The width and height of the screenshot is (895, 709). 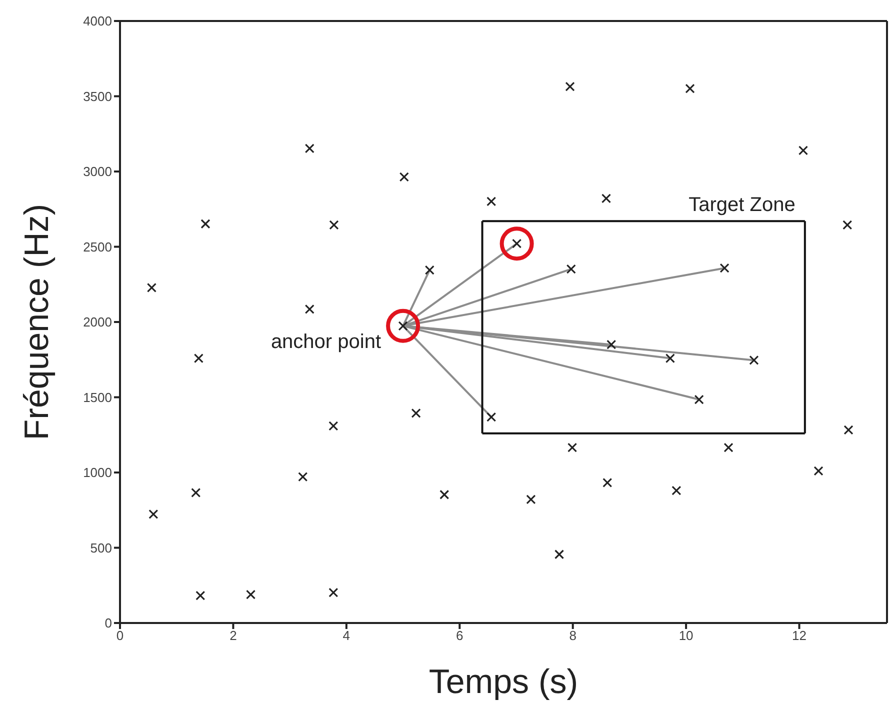 I want to click on y-tick-label: 3000, so click(x=97, y=172).